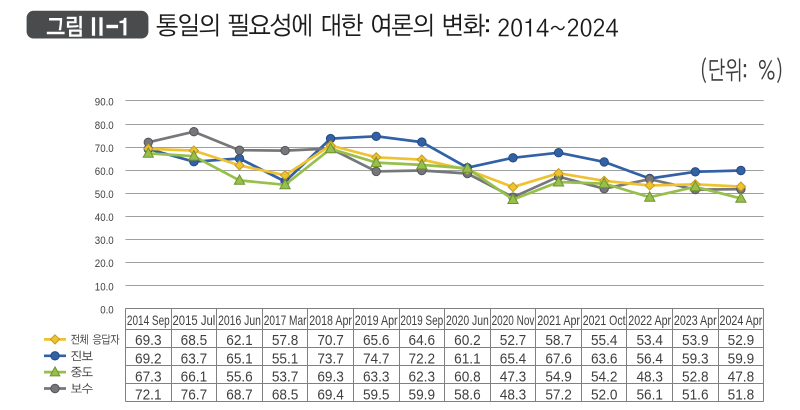 The width and height of the screenshot is (800, 410). Describe the element at coordinates (194, 395) in the screenshot. I see `svg-text: 76.7` at that location.